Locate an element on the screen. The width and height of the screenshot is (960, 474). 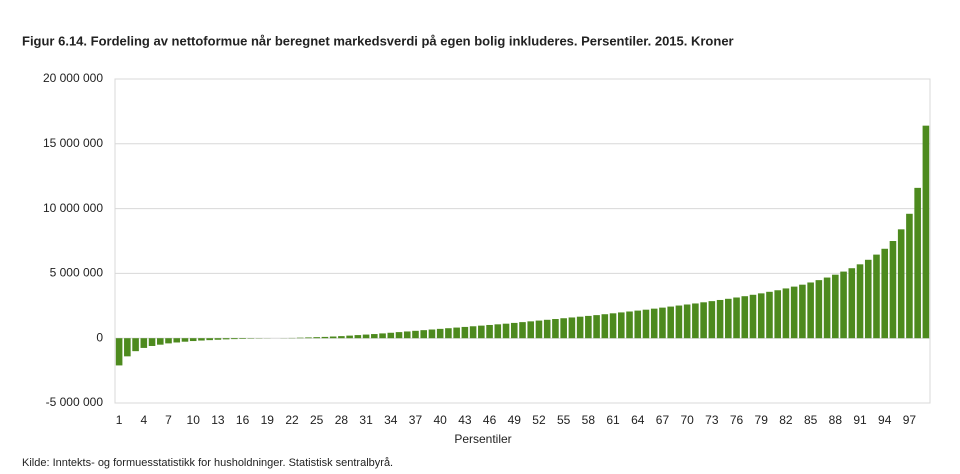
x-tick-label: 22 is located at coordinates (292, 420).